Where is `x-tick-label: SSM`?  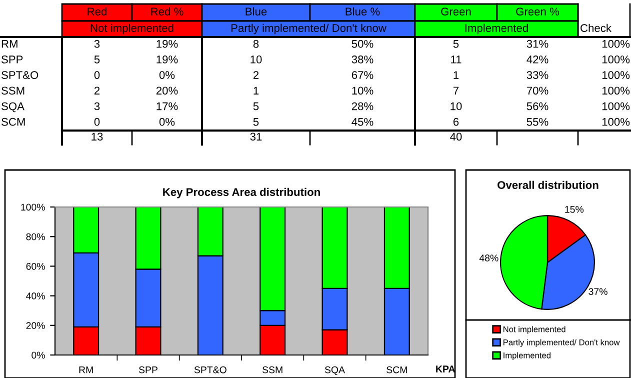 x-tick-label: SSM is located at coordinates (272, 370).